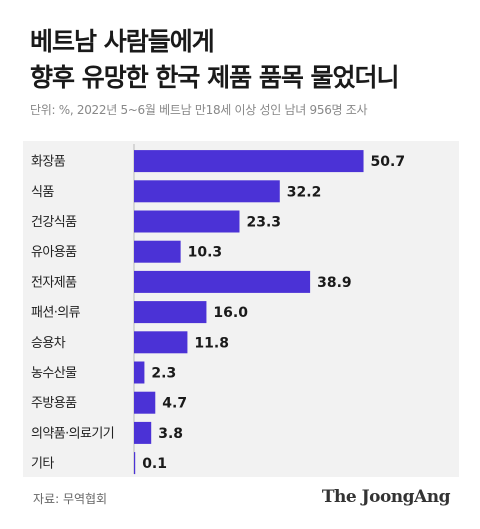 The height and width of the screenshot is (529, 480). What do you see at coordinates (215, 77) in the screenshot?
I see `title-line-2: 향후 유망한 한국 제품 품목 물었더니` at bounding box center [215, 77].